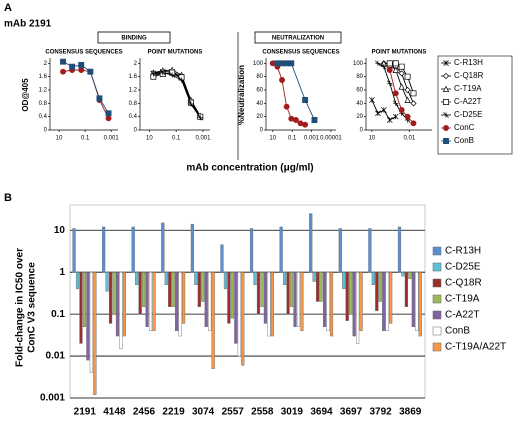 The image size is (516, 433). What do you see at coordinates (292, 412) in the screenshot?
I see `x-tick-label: 3019` at bounding box center [292, 412].